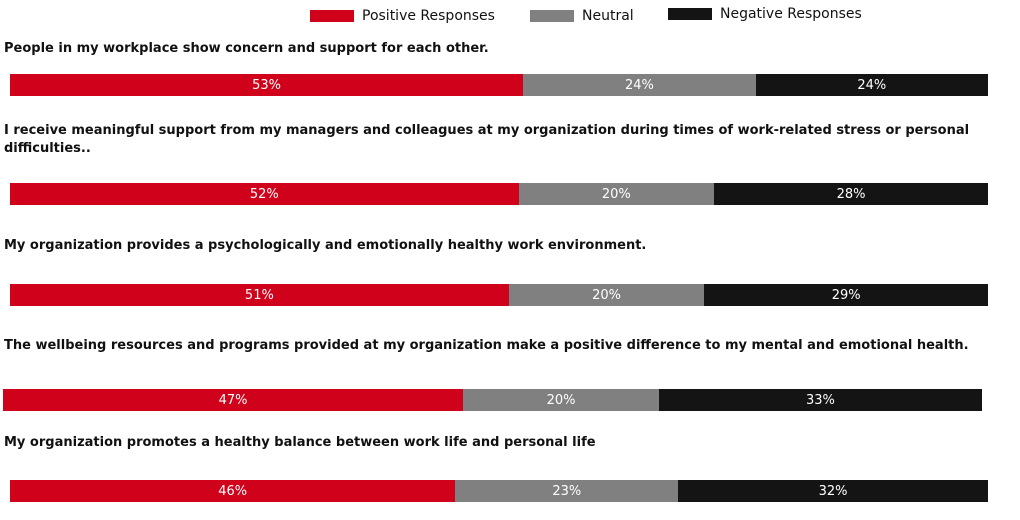 The width and height of the screenshot is (1020, 520). I want to click on bar-row: 53% 24% 24%, so click(499, 85).